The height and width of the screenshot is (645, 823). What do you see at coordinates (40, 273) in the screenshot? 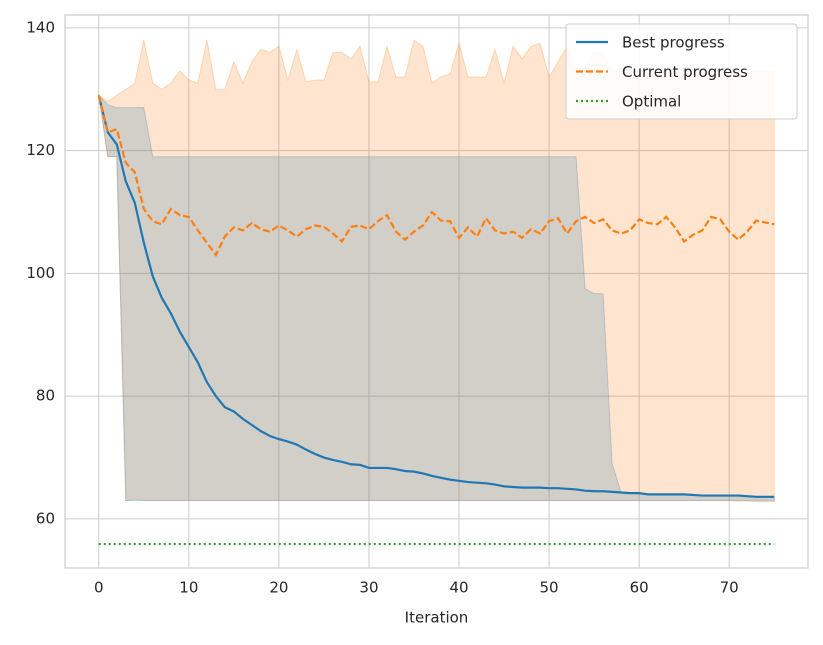
I see `y-tick-label: 100` at bounding box center [40, 273].